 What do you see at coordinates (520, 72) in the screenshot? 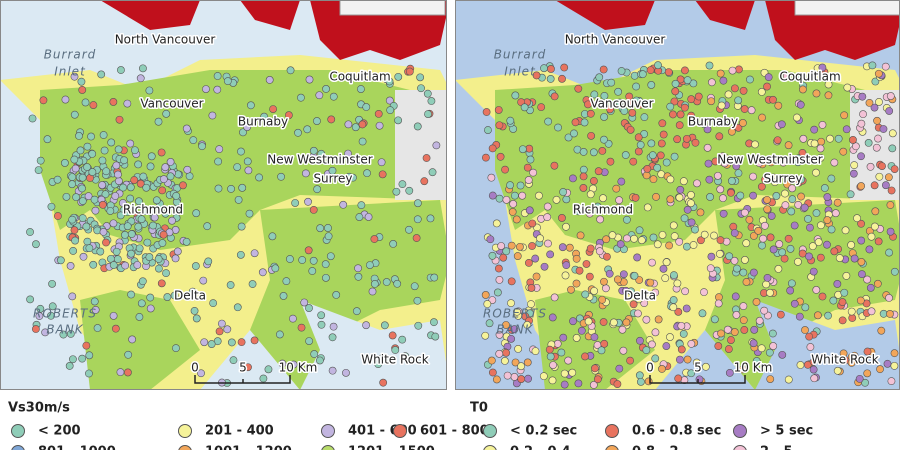
I see `place-label: Inlet` at bounding box center [520, 72].